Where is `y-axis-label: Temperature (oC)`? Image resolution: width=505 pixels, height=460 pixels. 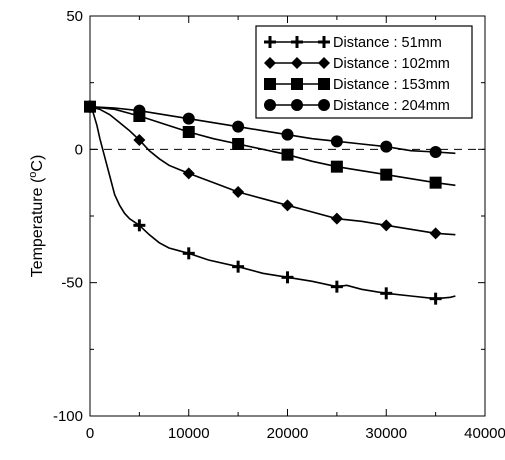 y-axis-label: Temperature (oC) is located at coordinates (36, 216).